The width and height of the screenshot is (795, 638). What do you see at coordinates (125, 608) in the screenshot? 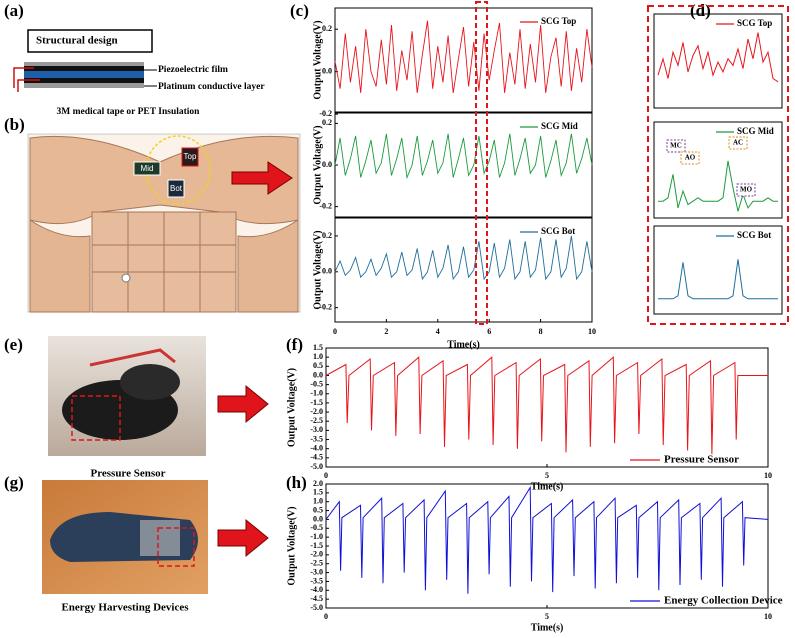
I see `caption: Energy Harvesting Devices` at bounding box center [125, 608].